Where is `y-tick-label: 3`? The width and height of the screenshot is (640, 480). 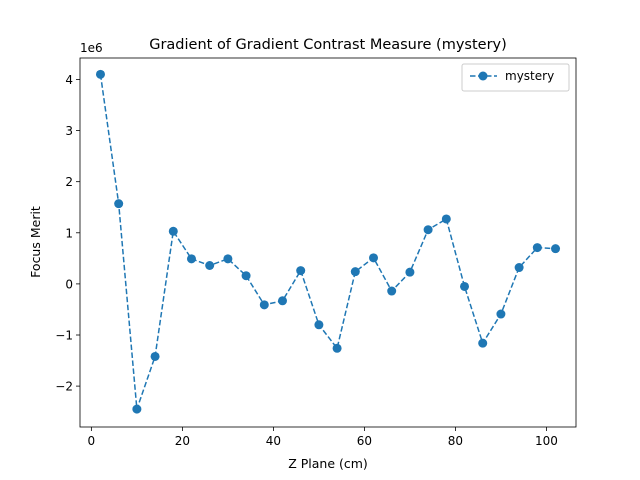
y-tick-label: 3 is located at coordinates (69, 131).